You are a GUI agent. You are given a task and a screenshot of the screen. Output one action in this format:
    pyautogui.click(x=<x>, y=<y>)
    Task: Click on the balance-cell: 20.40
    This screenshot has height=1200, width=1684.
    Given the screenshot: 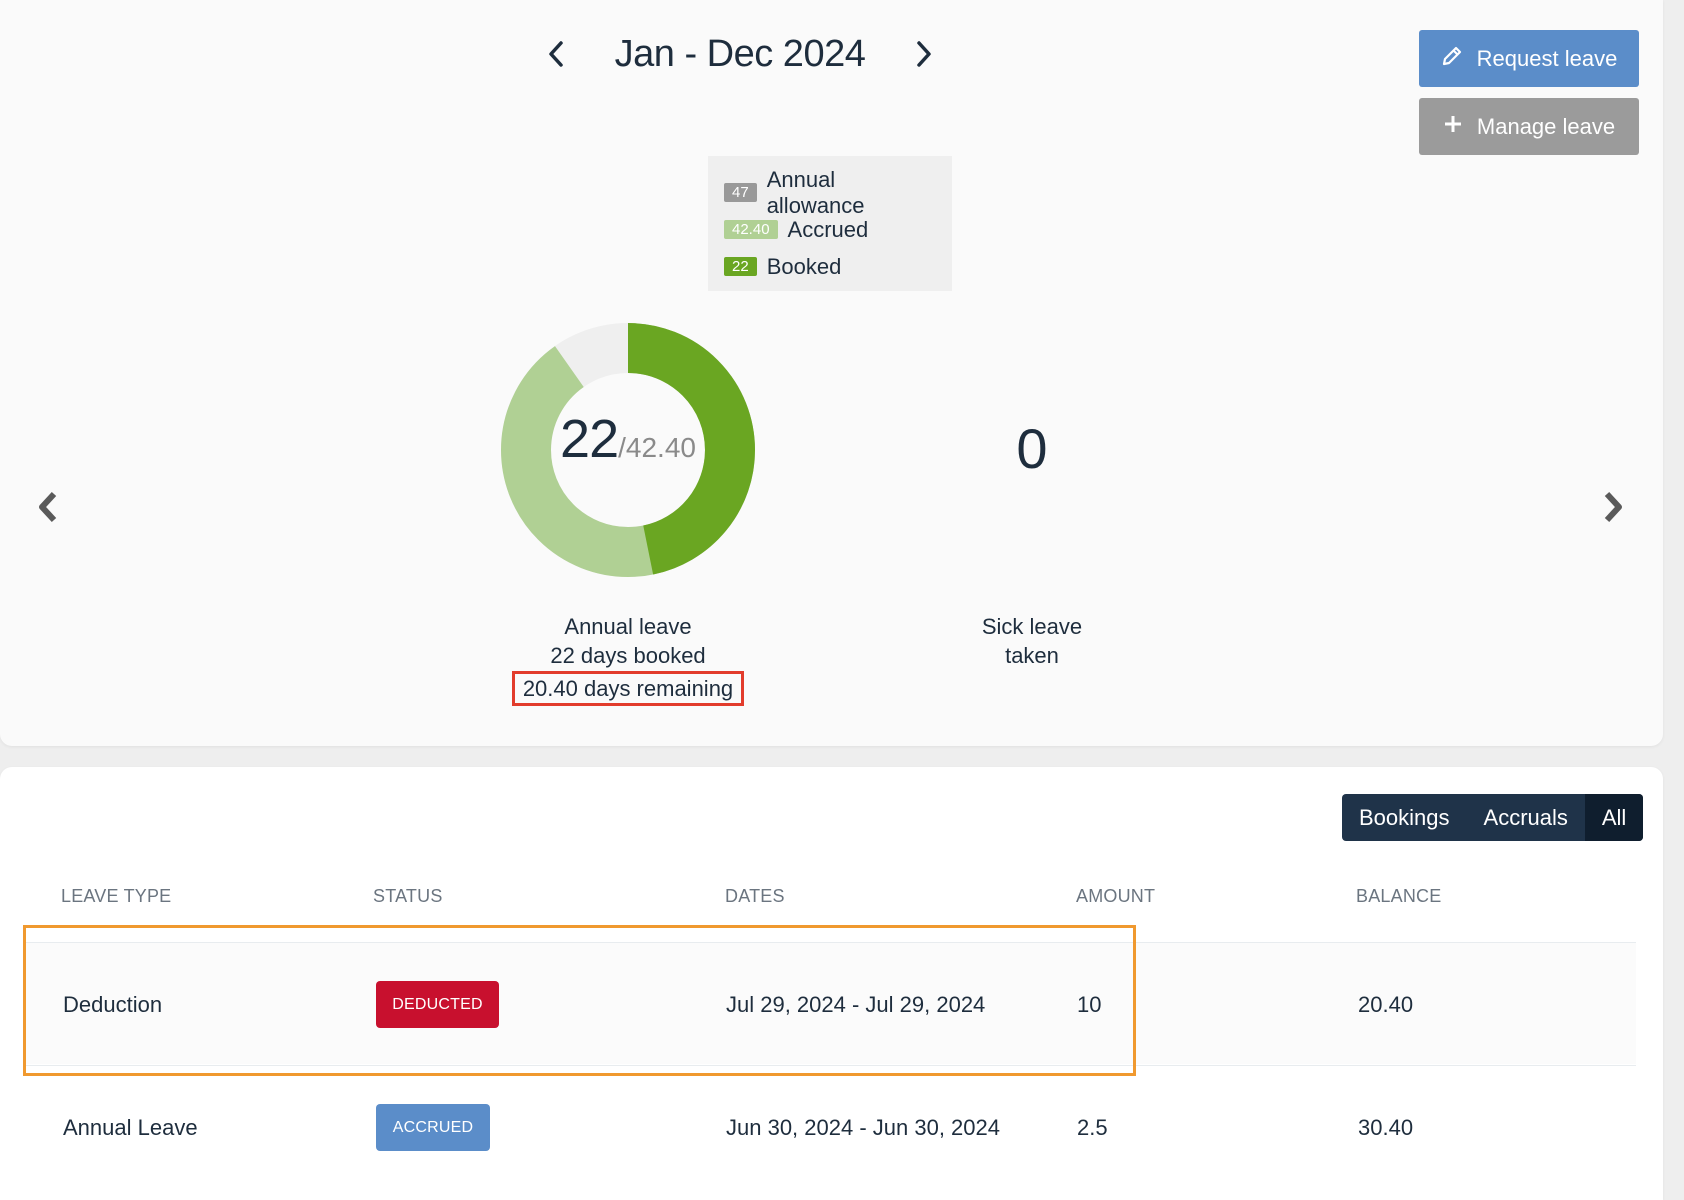 What is the action you would take?
    pyautogui.click(x=1386, y=1004)
    